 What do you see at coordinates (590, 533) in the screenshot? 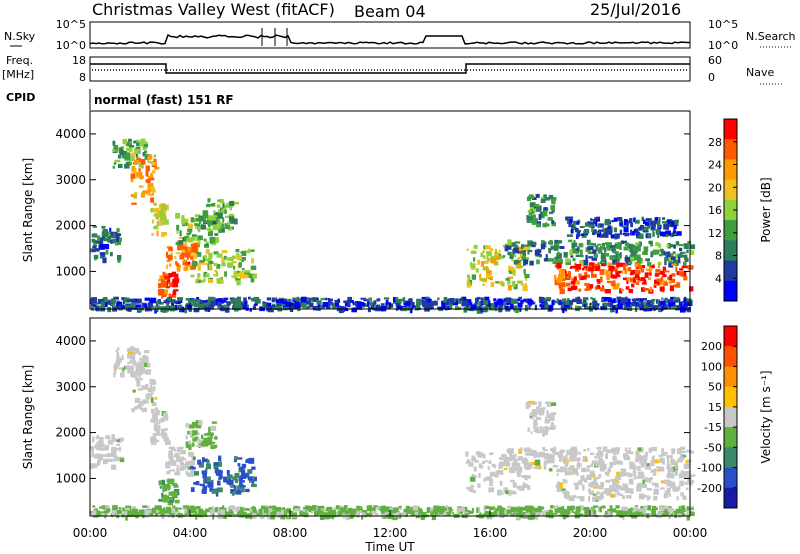
I see `x-tick-label: 20:00` at bounding box center [590, 533].